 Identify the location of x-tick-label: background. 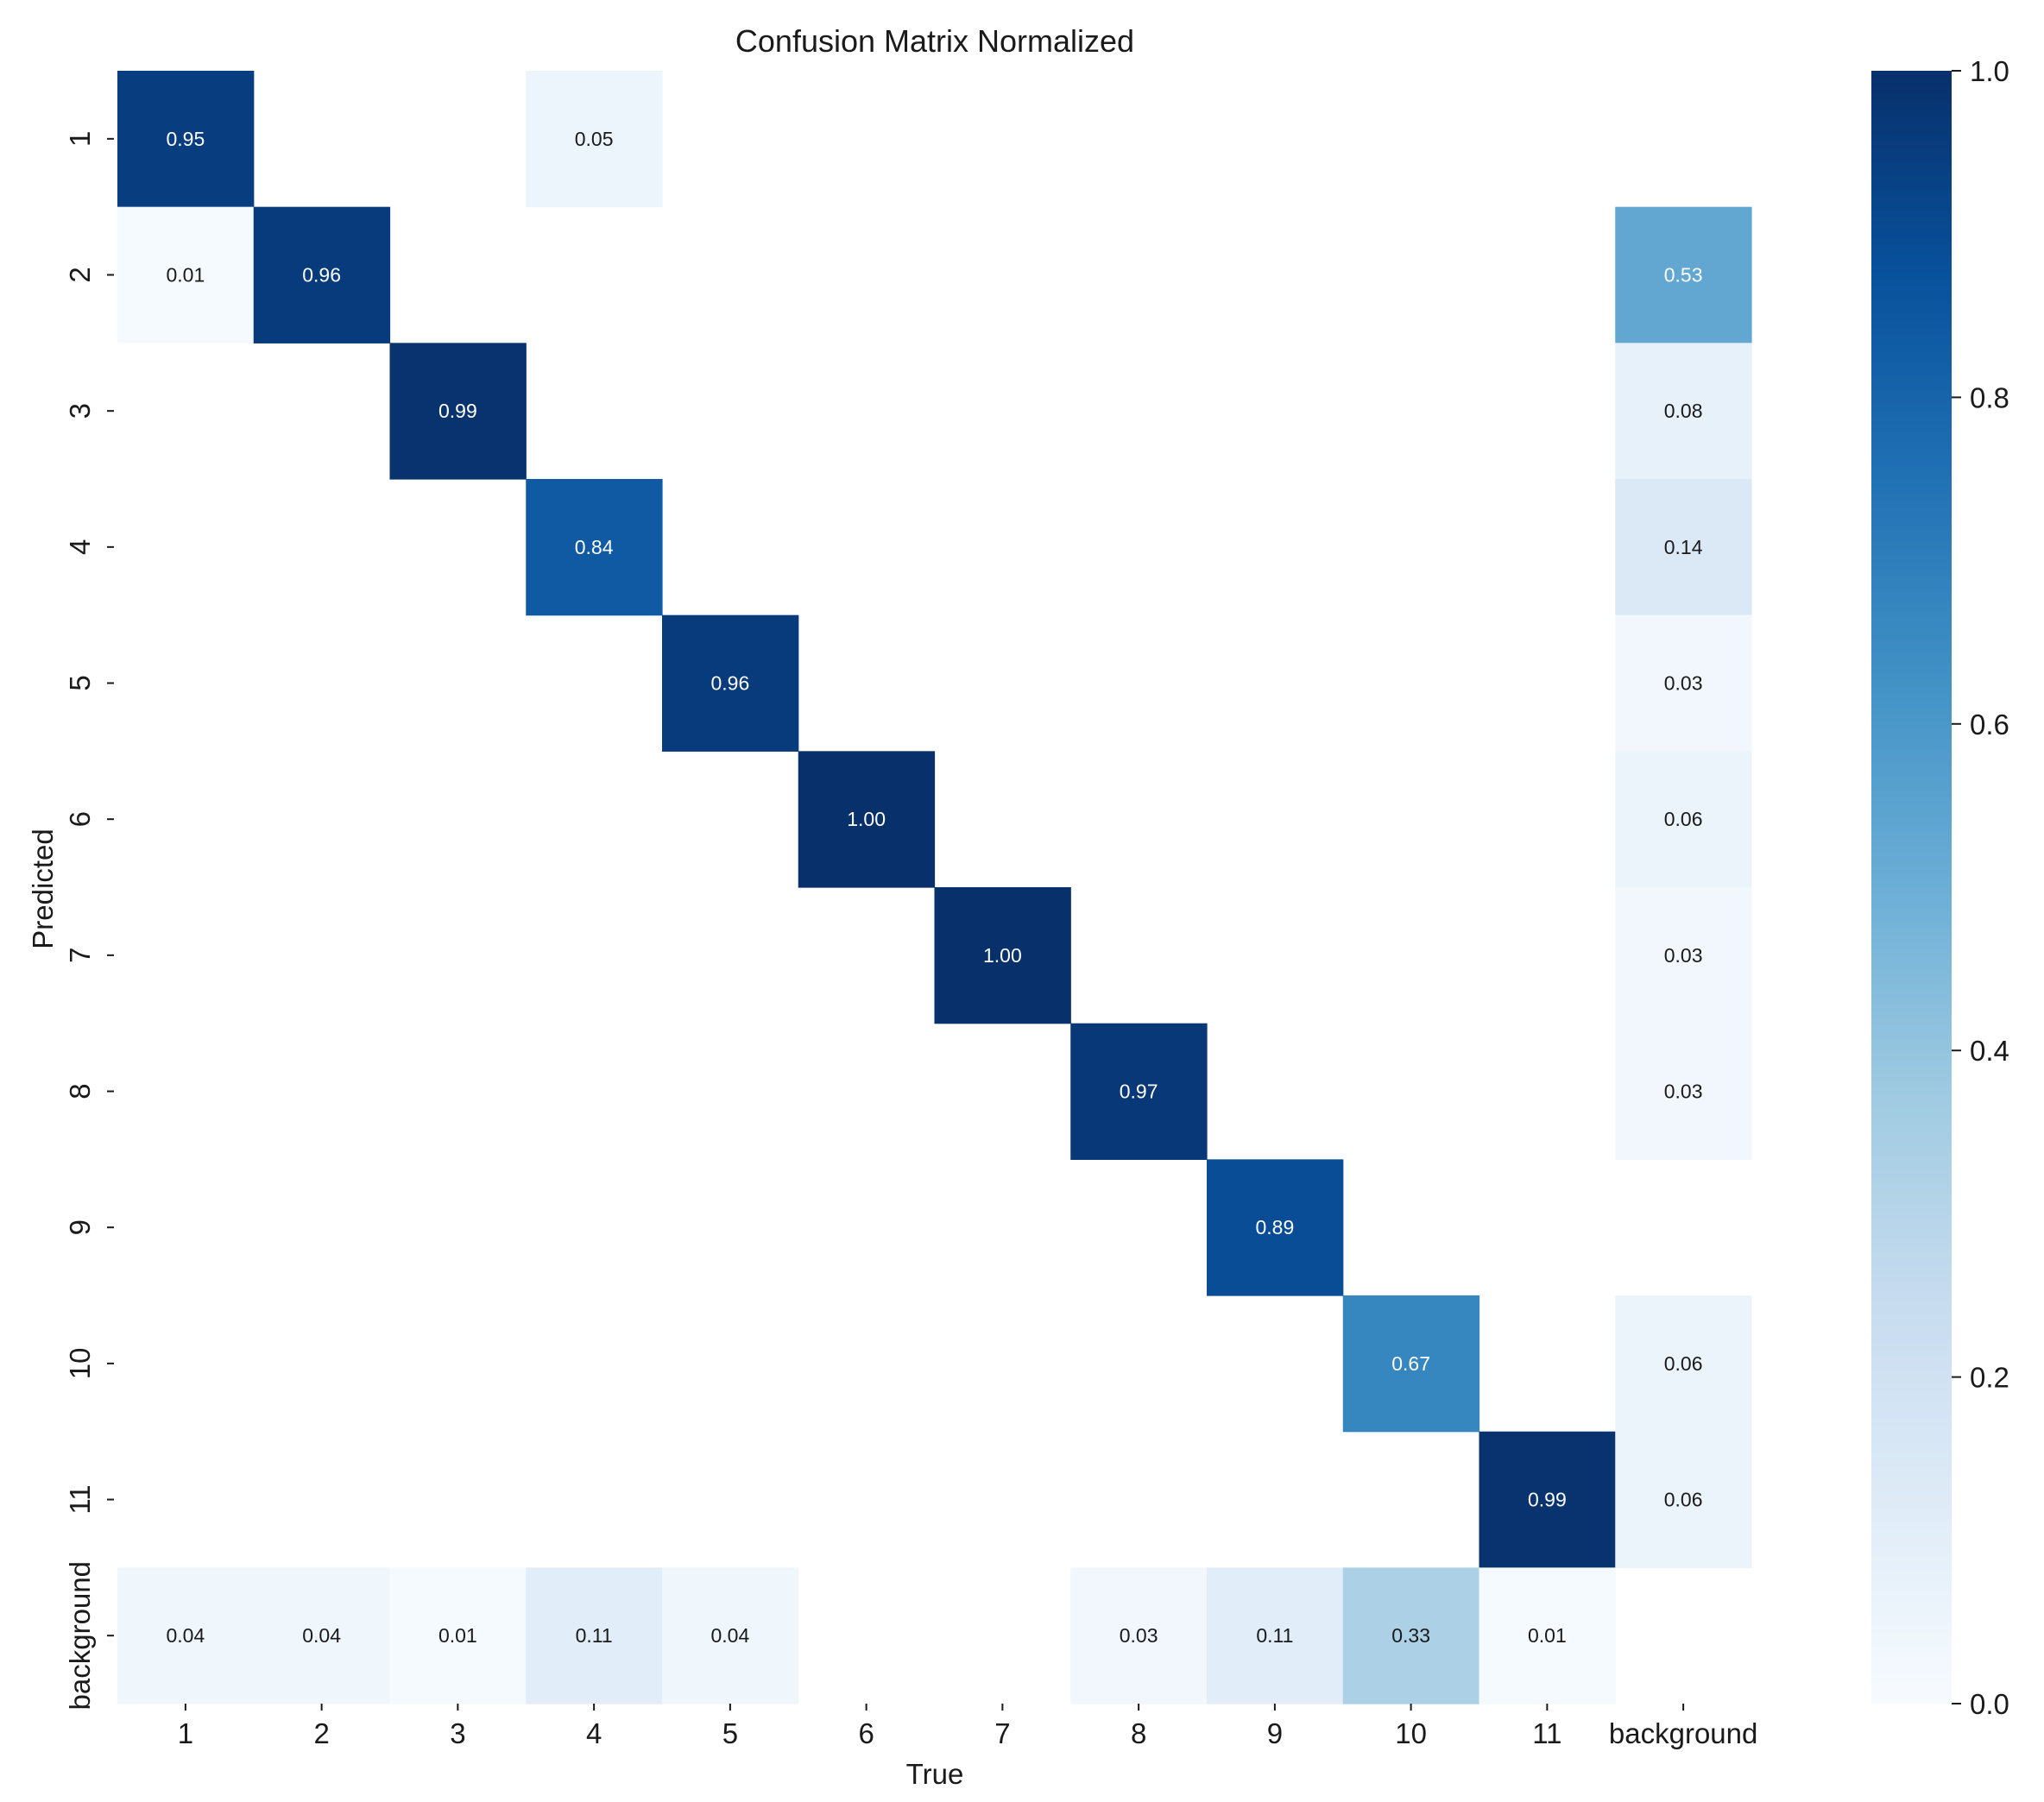
(1683, 1733).